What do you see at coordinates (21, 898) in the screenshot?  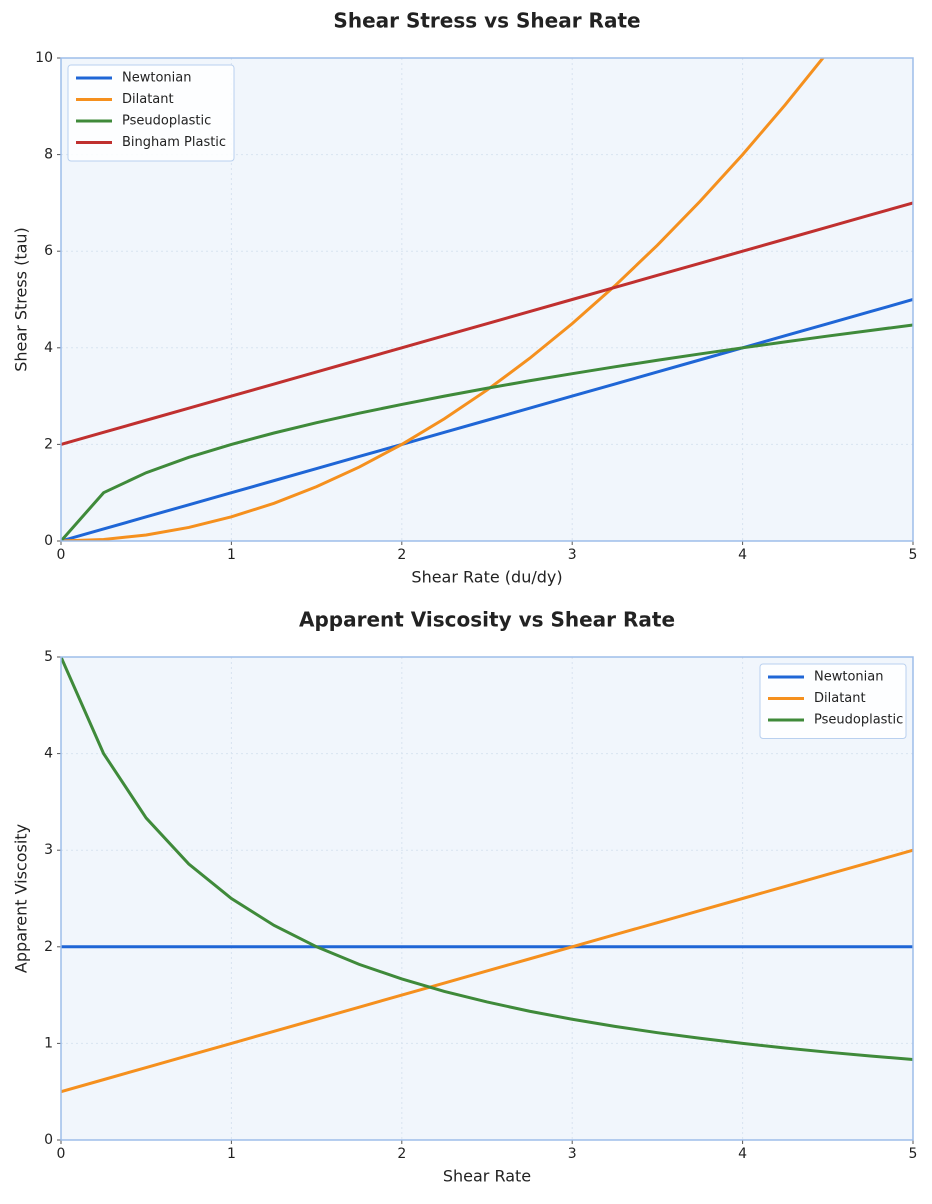 I see `y-axis-label: Apparent Viscosity` at bounding box center [21, 898].